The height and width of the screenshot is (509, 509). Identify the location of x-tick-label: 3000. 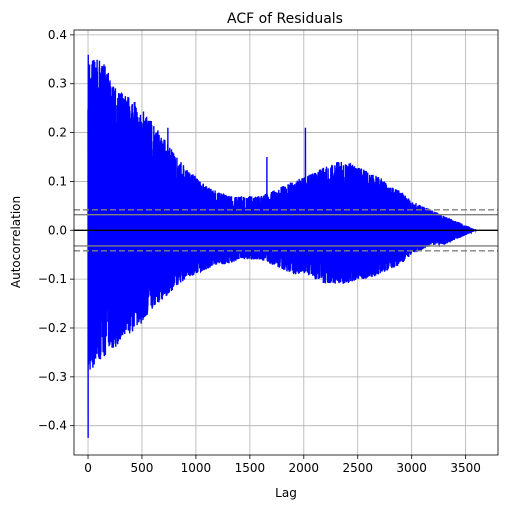
(411, 468).